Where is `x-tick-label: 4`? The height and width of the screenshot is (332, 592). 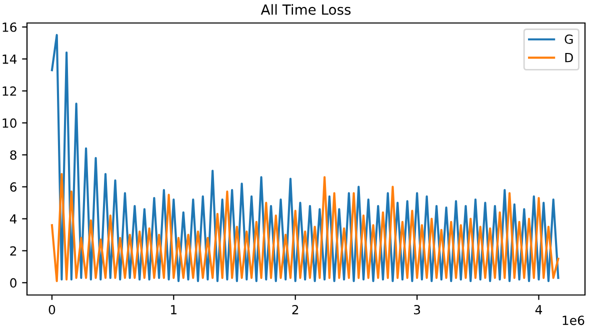
x-tick-label: 4 is located at coordinates (538, 309).